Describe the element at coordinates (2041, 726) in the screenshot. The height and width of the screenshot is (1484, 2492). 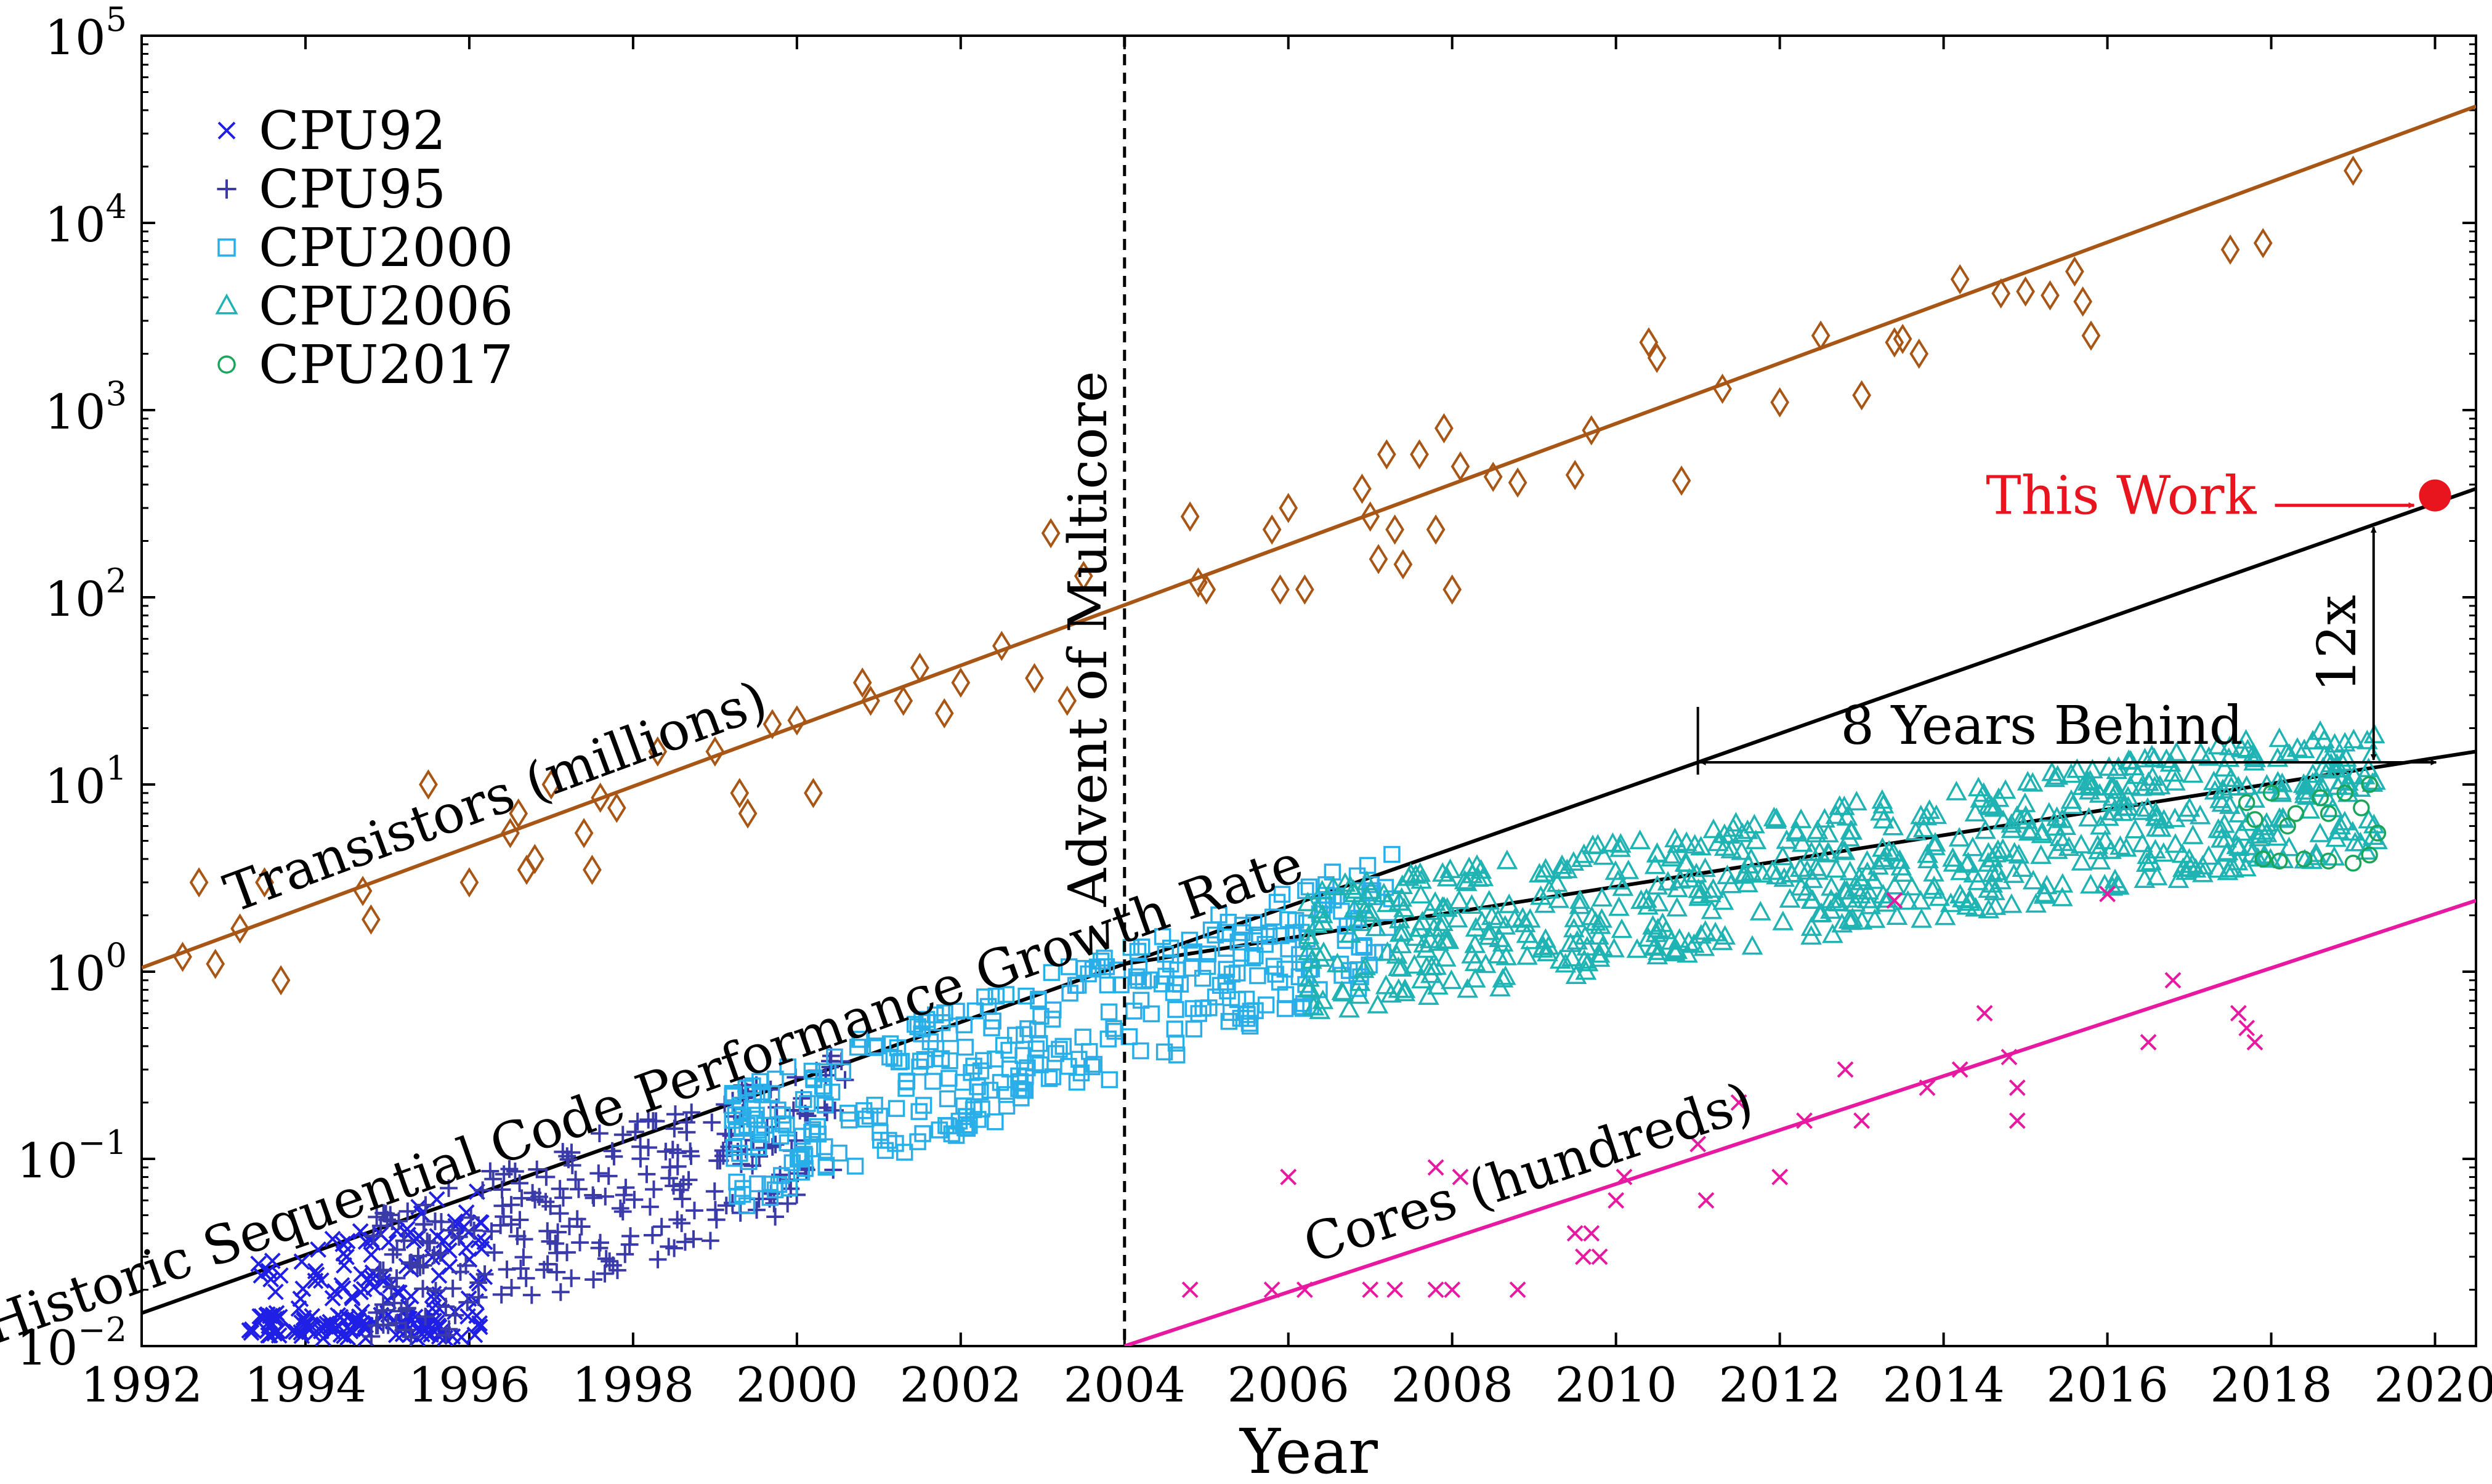
I see `years-behind-label: 8 Years Behind` at that location.